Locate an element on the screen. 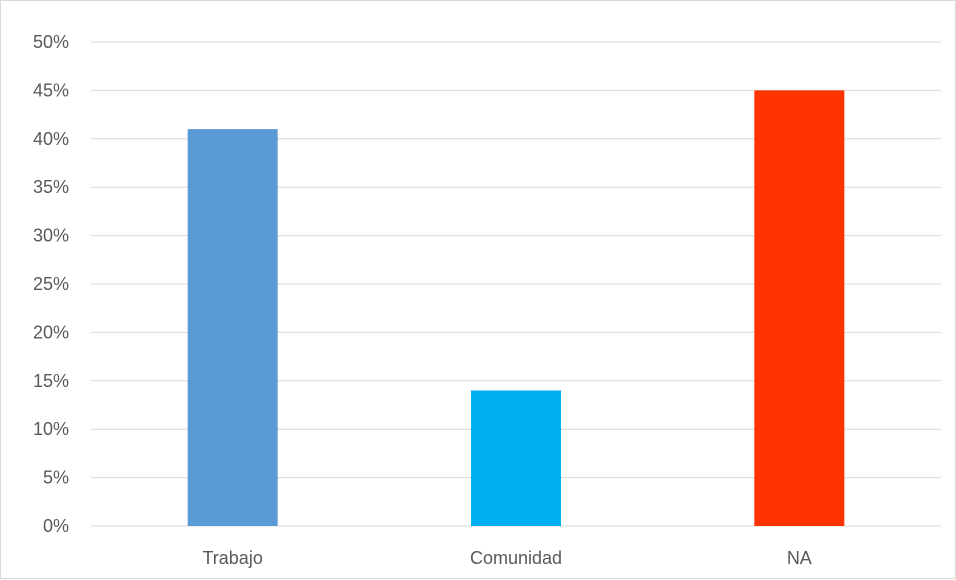 Image resolution: width=956 pixels, height=580 pixels. x-tick-label-na: NA is located at coordinates (799, 558).